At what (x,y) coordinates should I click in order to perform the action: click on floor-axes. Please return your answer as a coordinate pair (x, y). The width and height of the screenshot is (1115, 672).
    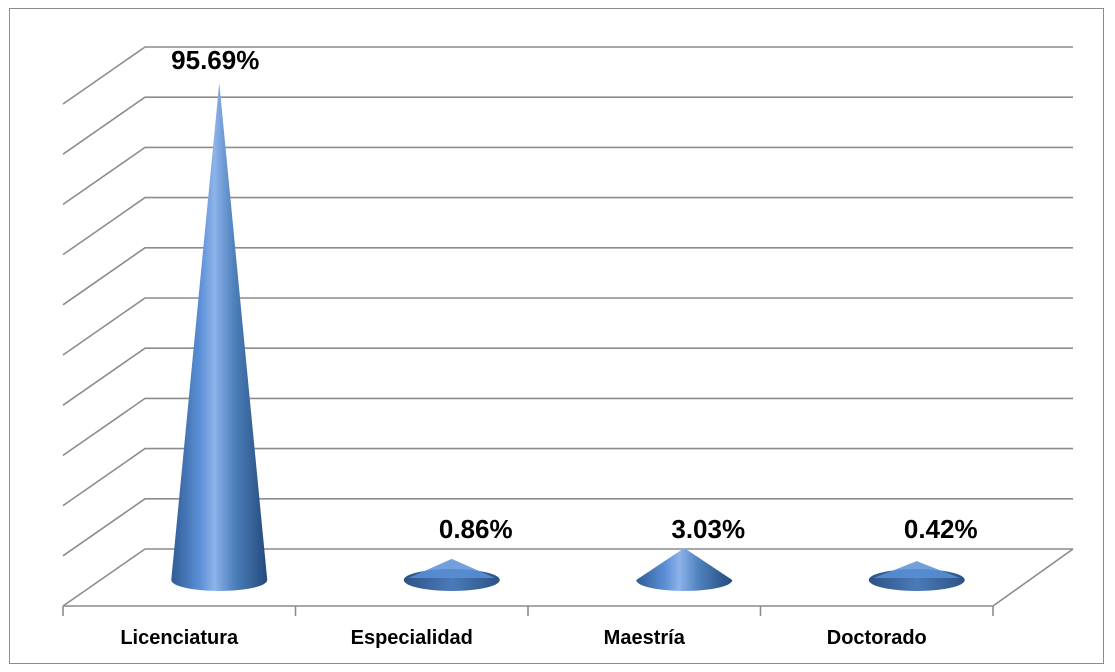
    Looking at the image, I should click on (568, 582).